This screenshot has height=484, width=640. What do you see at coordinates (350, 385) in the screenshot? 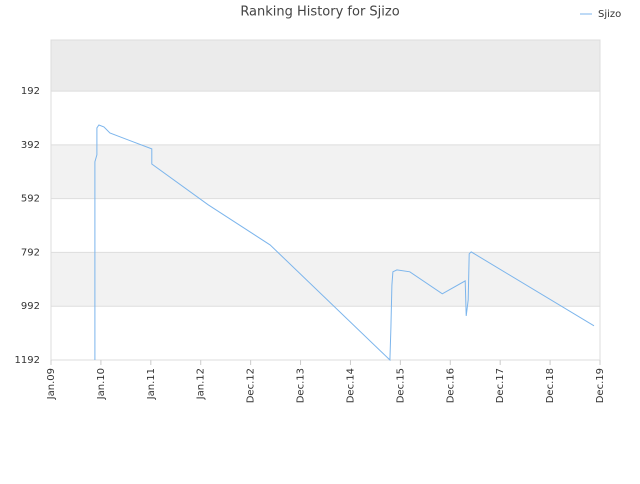
I see `x-tick-label: Dec.14` at bounding box center [350, 385].